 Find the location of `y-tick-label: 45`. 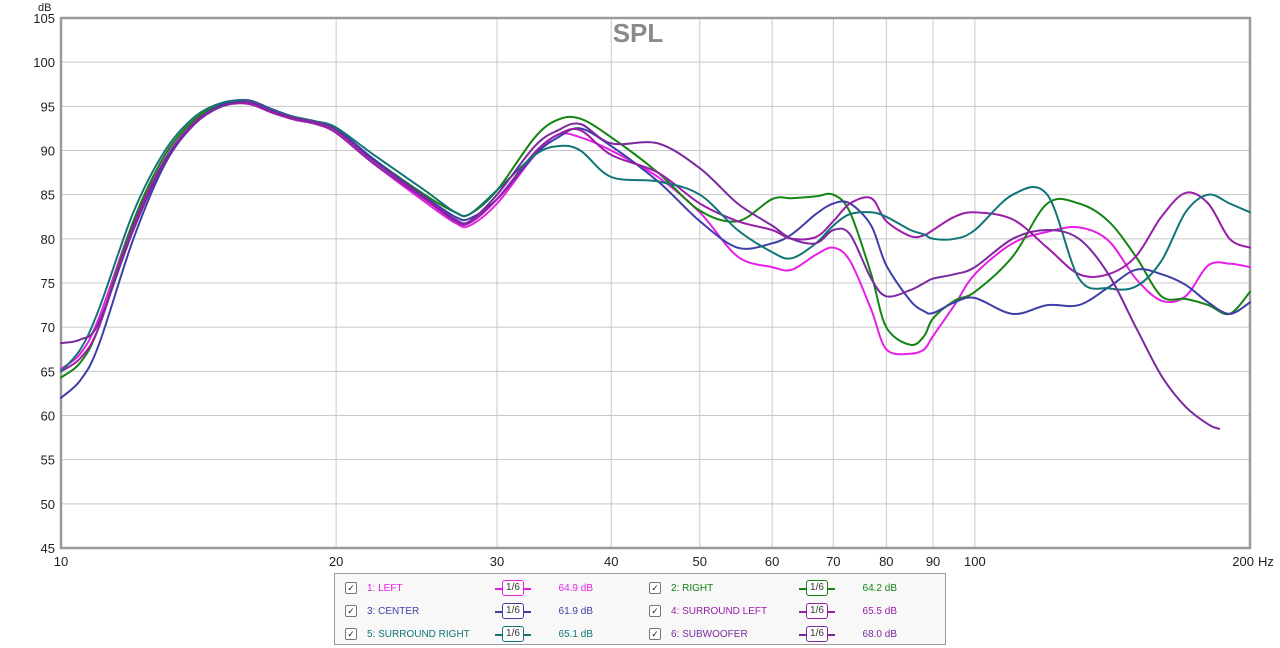

y-tick-label: 45 is located at coordinates (48, 548).